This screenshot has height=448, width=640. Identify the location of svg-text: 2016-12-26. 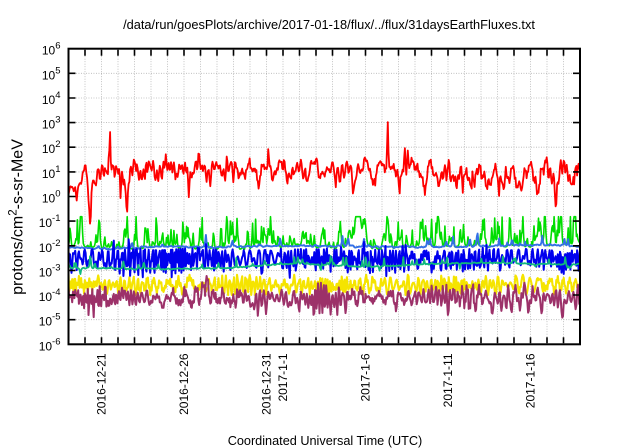
(184, 384).